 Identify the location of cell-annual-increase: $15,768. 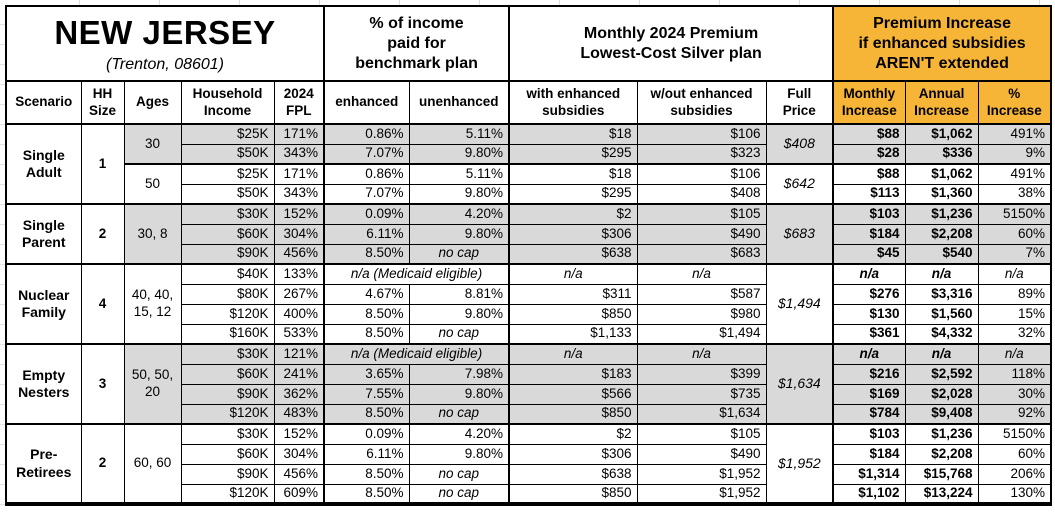
(941, 474).